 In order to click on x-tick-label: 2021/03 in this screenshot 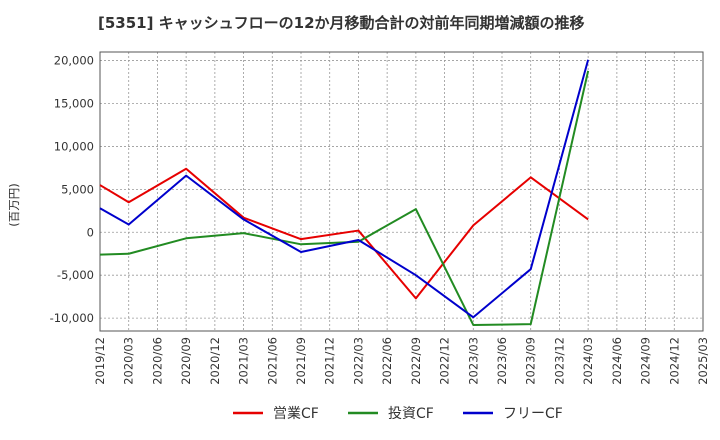, I will do `click(244, 361)`.